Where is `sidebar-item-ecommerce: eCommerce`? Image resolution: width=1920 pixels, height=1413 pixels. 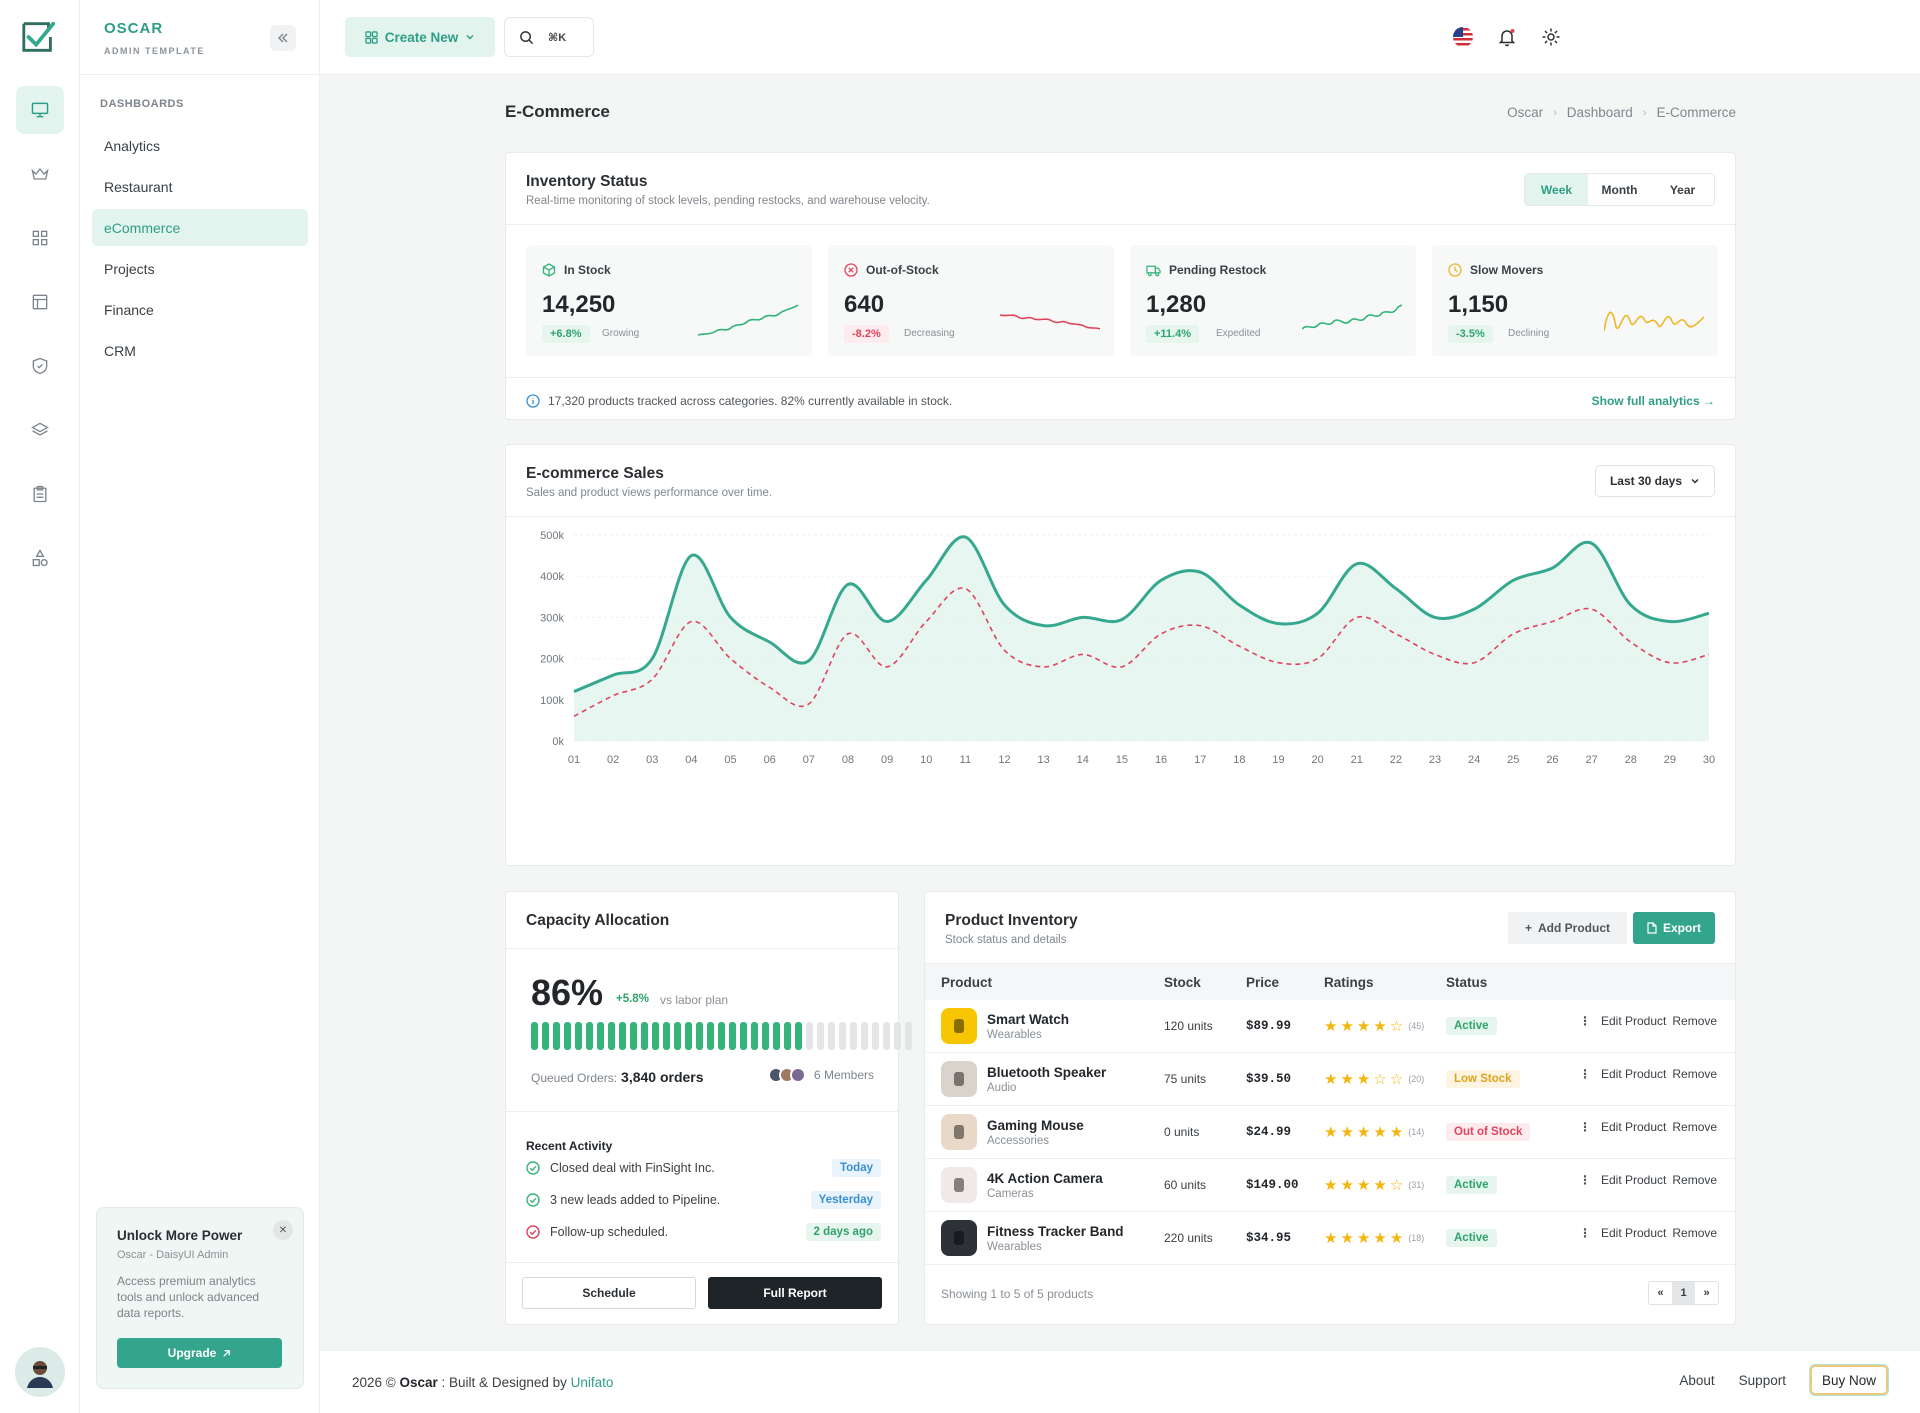 sidebar-item-ecommerce: eCommerce is located at coordinates (200, 227).